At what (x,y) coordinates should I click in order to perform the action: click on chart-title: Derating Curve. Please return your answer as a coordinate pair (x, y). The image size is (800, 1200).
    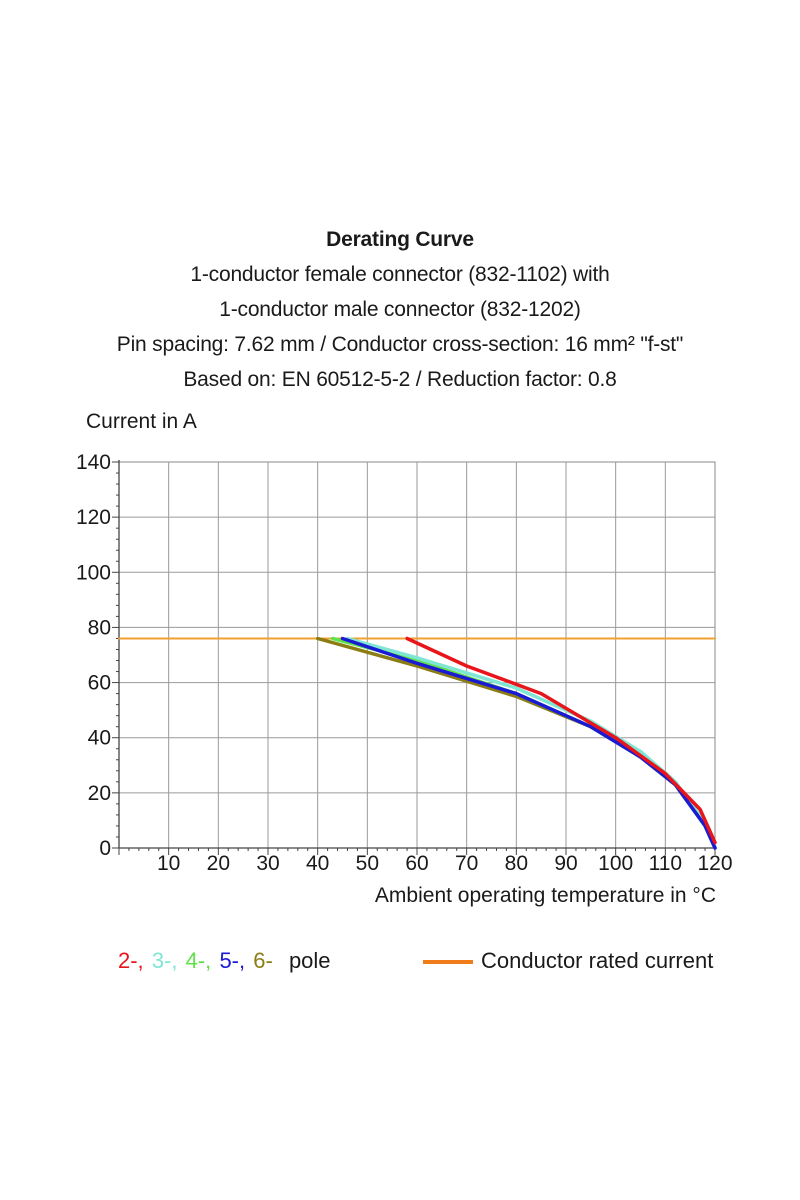
    Looking at the image, I should click on (400, 239).